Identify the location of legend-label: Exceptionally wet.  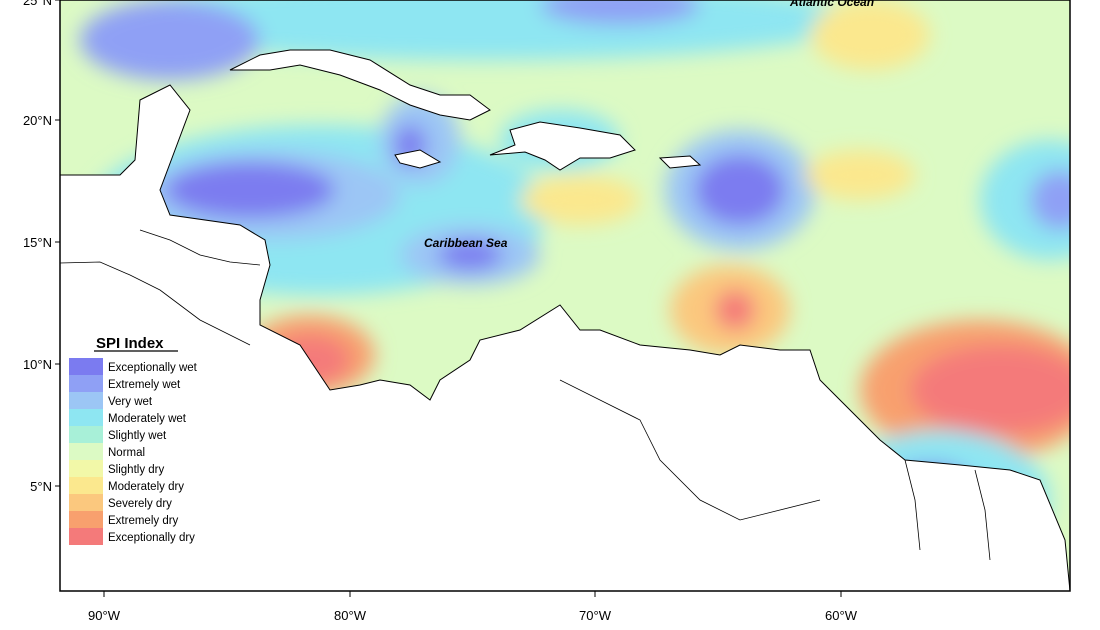
(153, 368).